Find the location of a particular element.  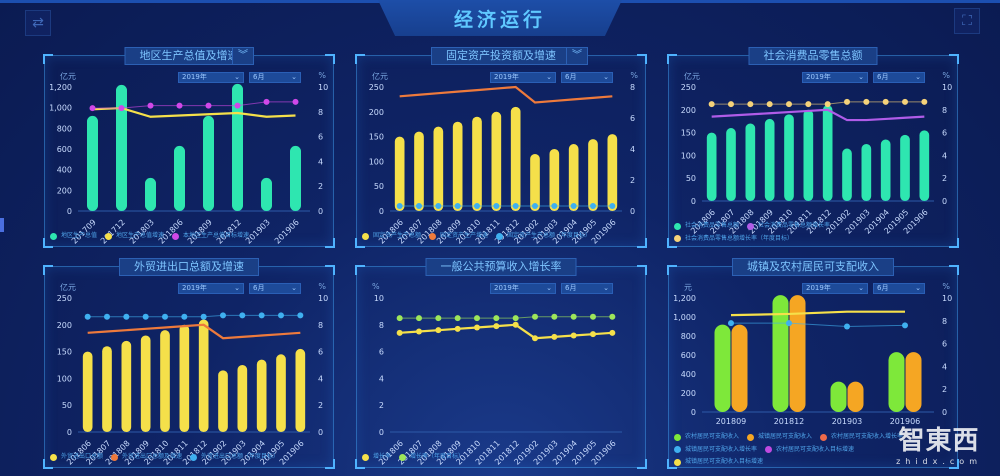

legend-item: 增长率（年度目标） is located at coordinates (431, 457).